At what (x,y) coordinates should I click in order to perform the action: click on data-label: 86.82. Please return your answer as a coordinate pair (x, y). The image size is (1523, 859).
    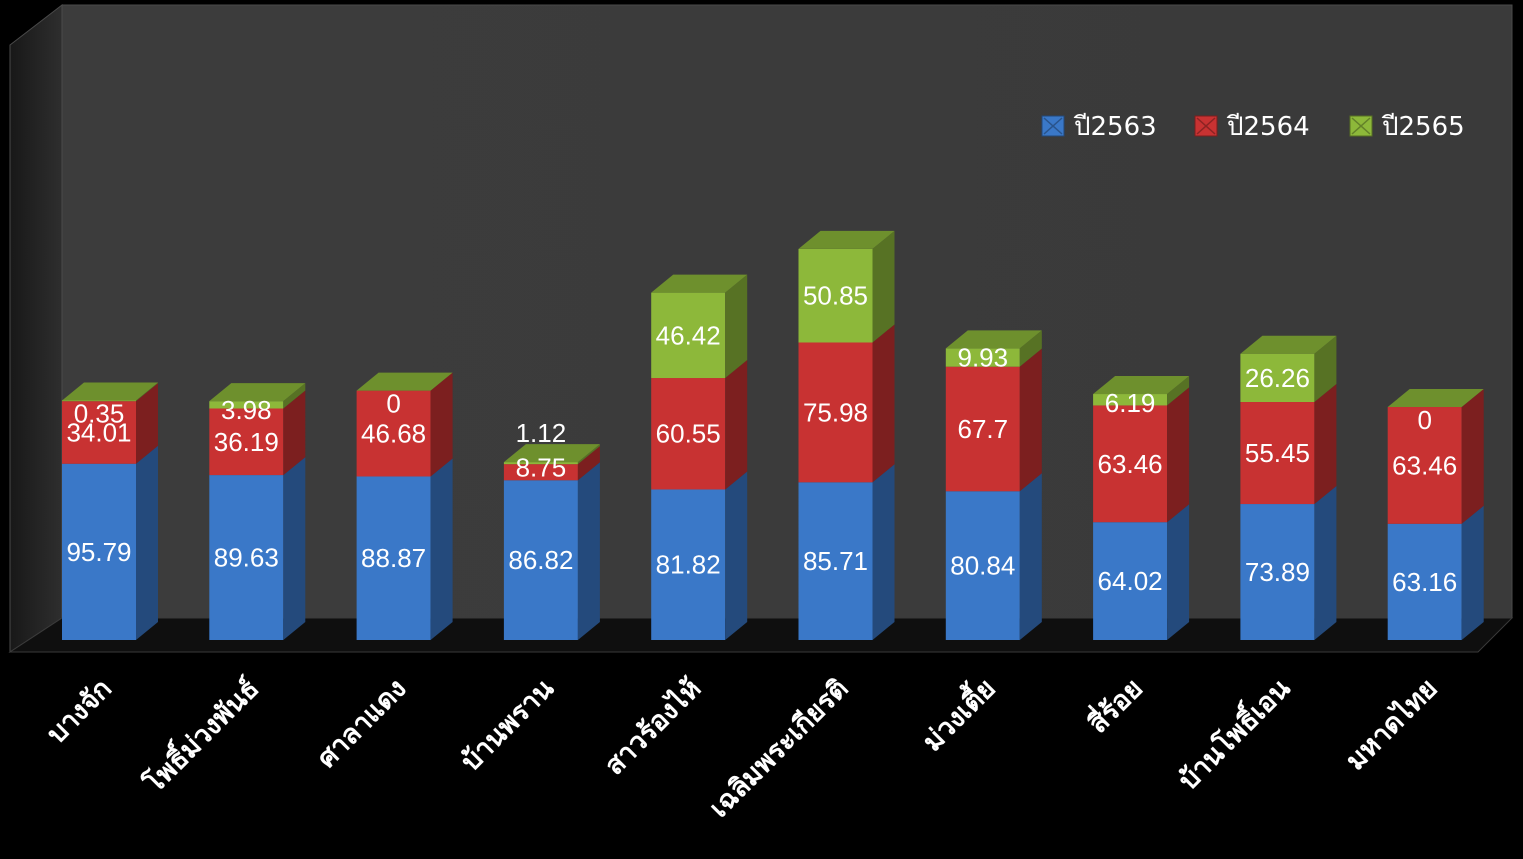
    Looking at the image, I should click on (540, 560).